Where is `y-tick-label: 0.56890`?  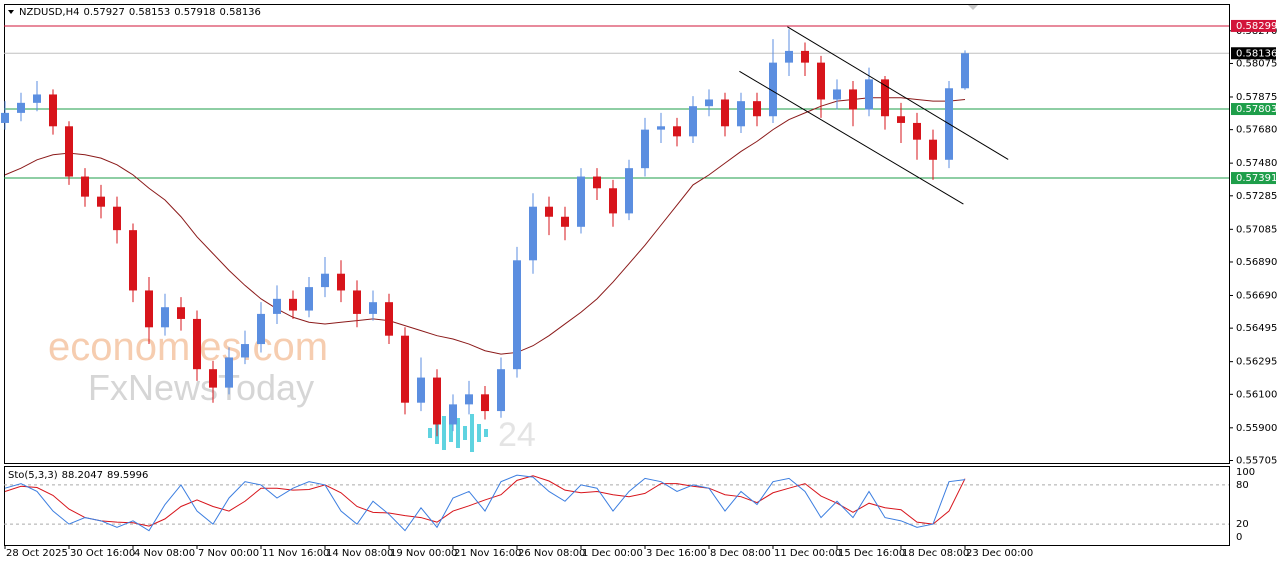
y-tick-label: 0.56890 is located at coordinates (1256, 262).